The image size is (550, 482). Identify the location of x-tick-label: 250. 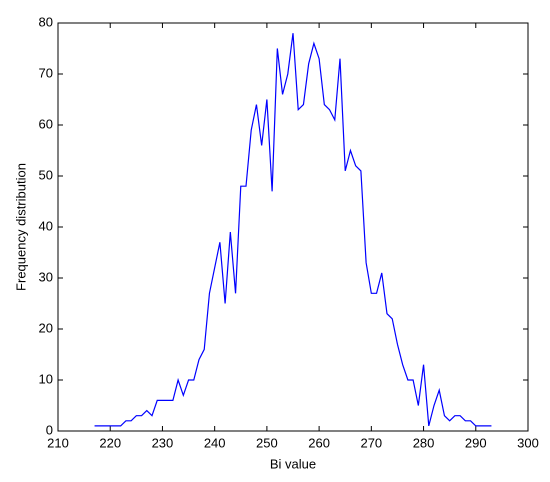
(267, 442).